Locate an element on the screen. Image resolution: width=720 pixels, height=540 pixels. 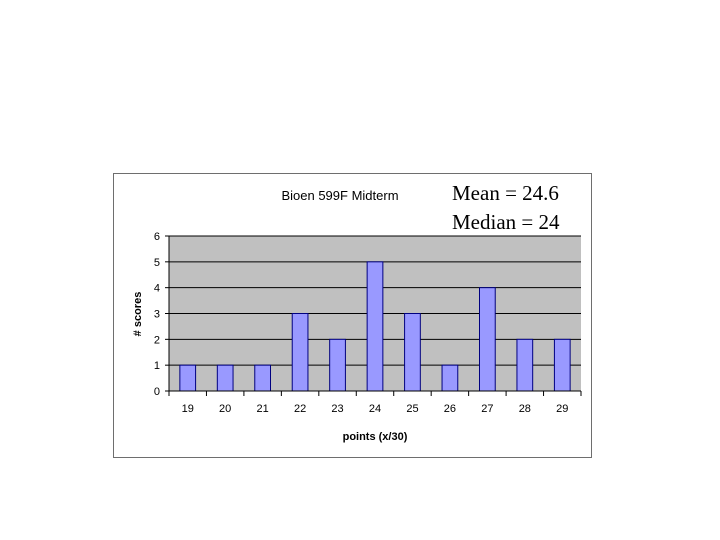
y-tick-label: 5 is located at coordinates (157, 263).